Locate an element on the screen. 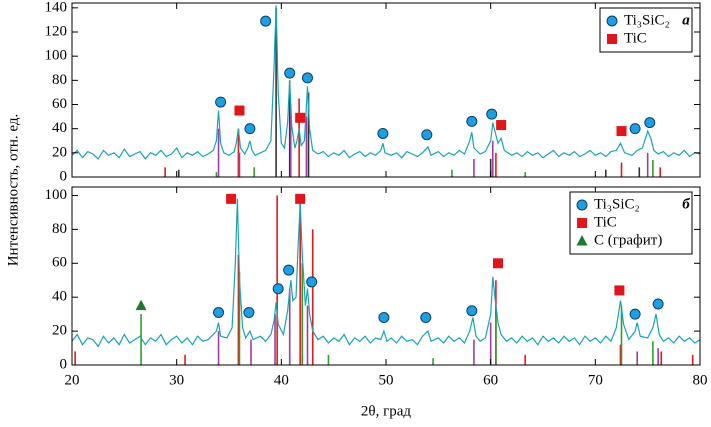 This screenshot has height=427, width=711. x-tick-label: 50 is located at coordinates (386, 380).